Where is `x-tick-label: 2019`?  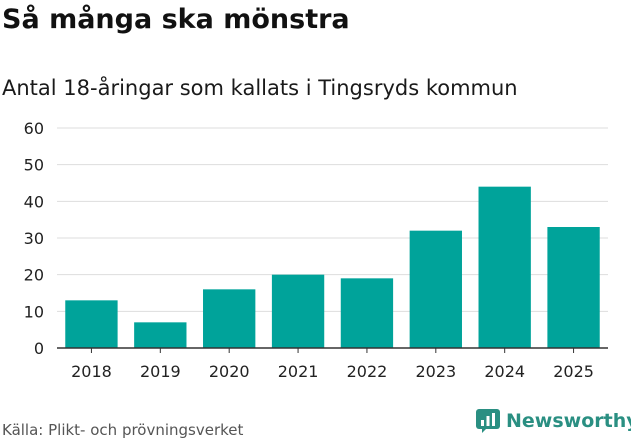
x-tick-label: 2019 is located at coordinates (160, 371).